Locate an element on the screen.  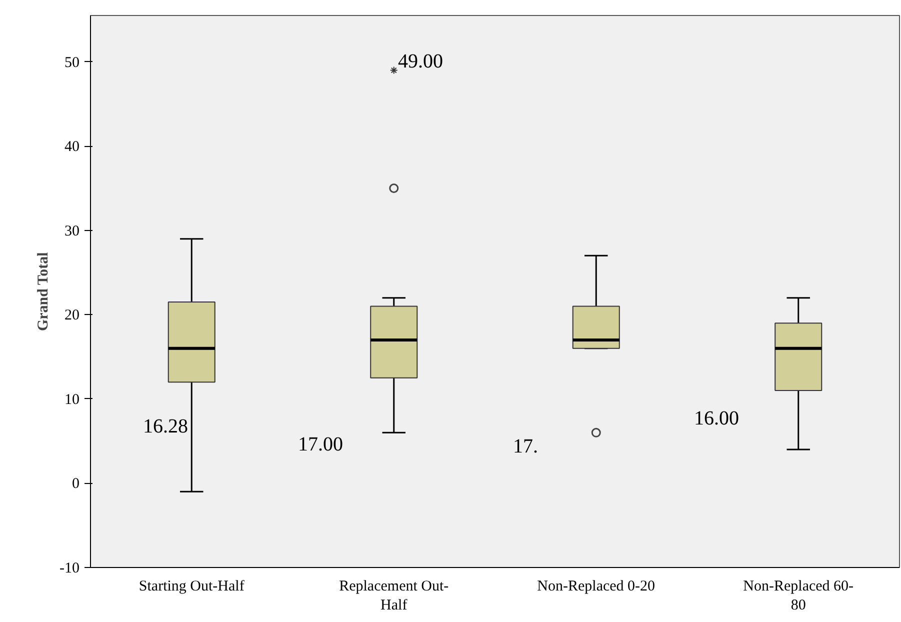
x-tick-label: Starting Out-Half is located at coordinates (191, 586).